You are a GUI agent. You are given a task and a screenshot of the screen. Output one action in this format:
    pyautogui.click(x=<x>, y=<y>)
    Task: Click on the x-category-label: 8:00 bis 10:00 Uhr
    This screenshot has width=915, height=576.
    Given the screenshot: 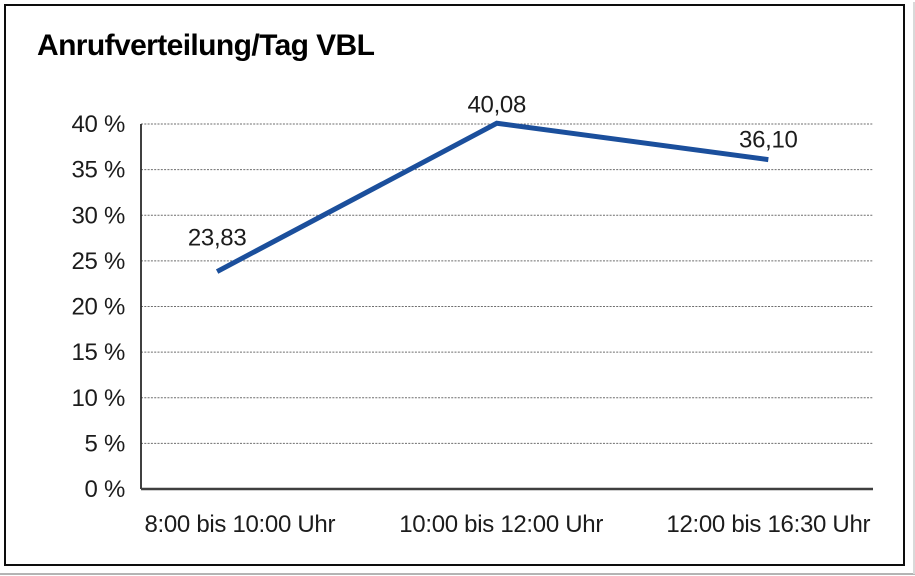 What is the action you would take?
    pyautogui.click(x=239, y=524)
    